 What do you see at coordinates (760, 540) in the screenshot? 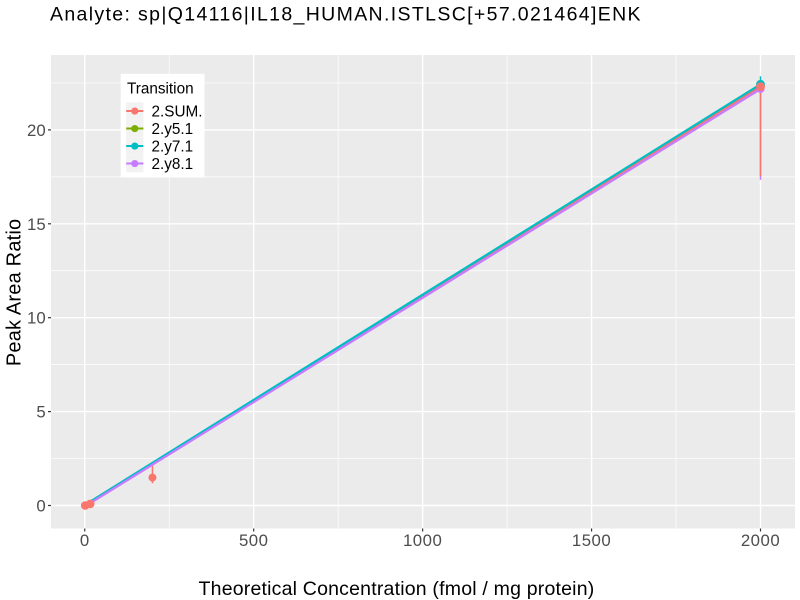
I see `svg-text: 2000` at bounding box center [760, 540].